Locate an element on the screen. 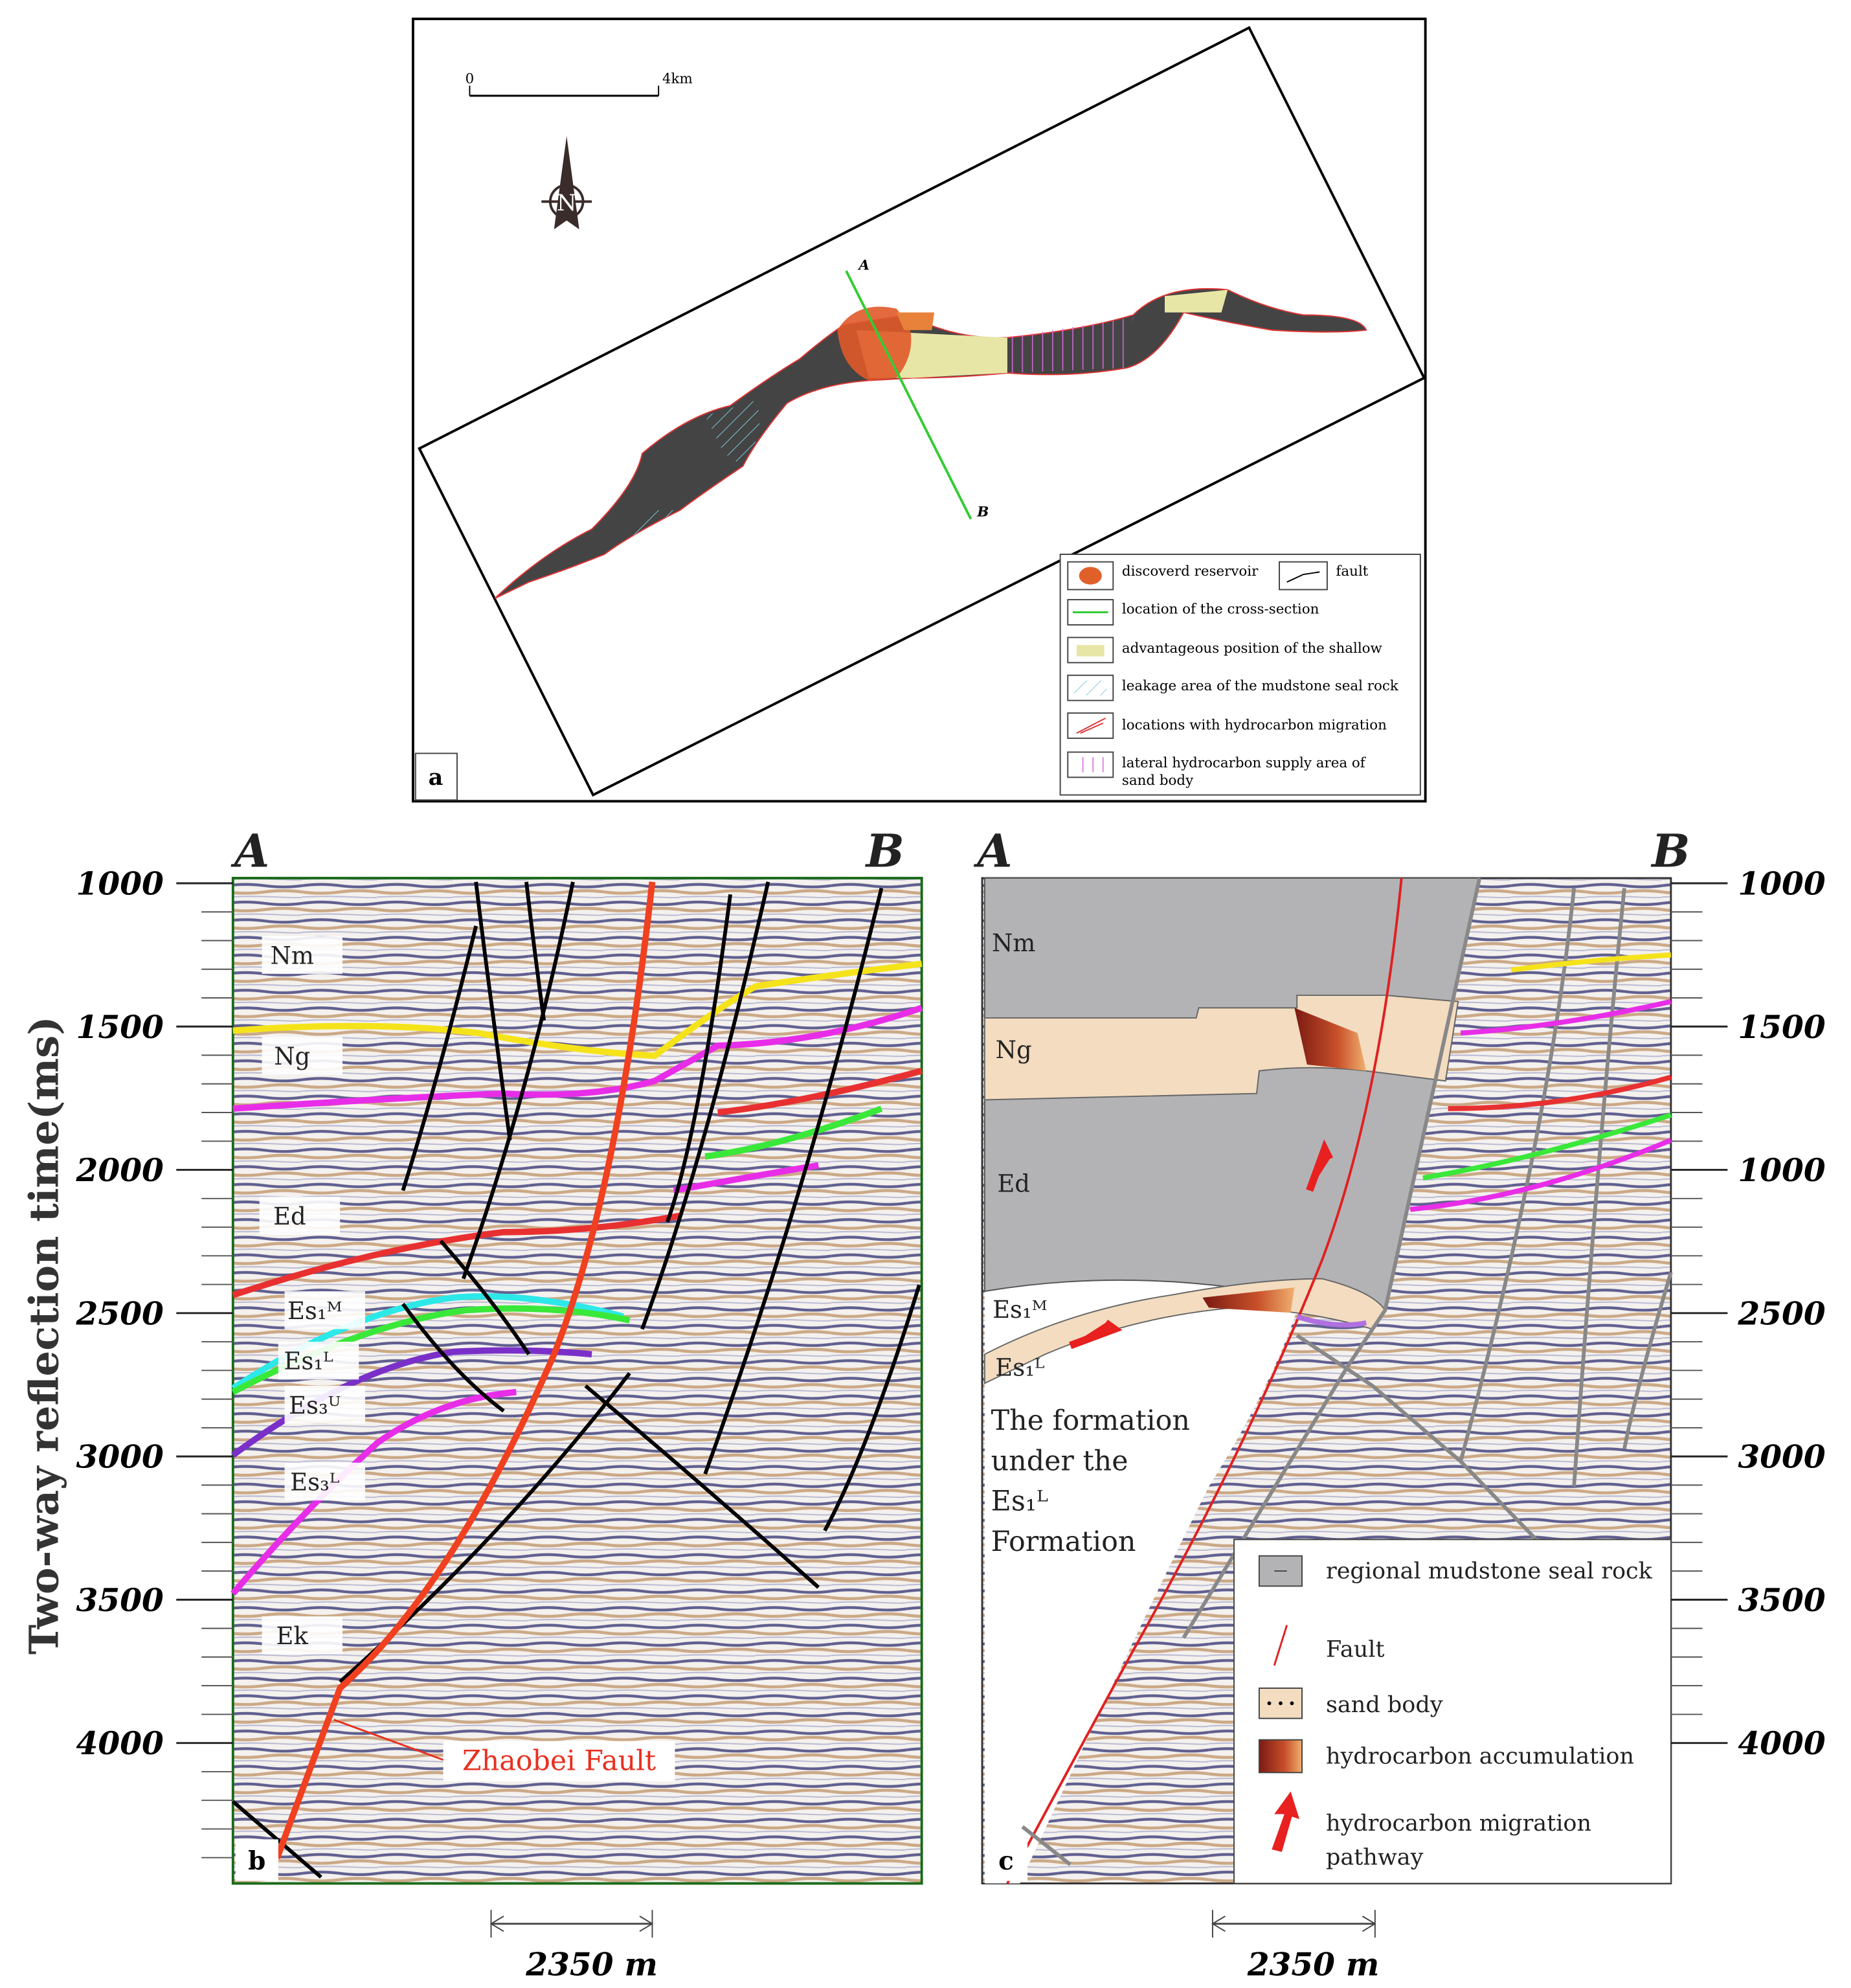 Image resolution: width=1851 pixels, height=1988 pixels. legend-text: pathway is located at coordinates (1375, 1857).